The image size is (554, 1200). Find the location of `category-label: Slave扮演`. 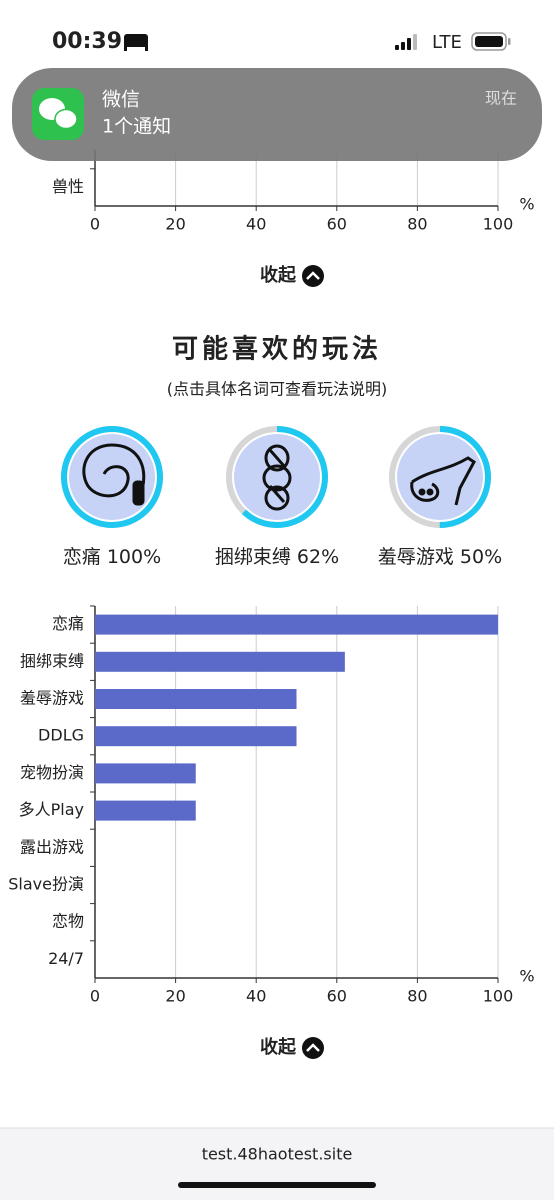

category-label: Slave扮演 is located at coordinates (46, 884).